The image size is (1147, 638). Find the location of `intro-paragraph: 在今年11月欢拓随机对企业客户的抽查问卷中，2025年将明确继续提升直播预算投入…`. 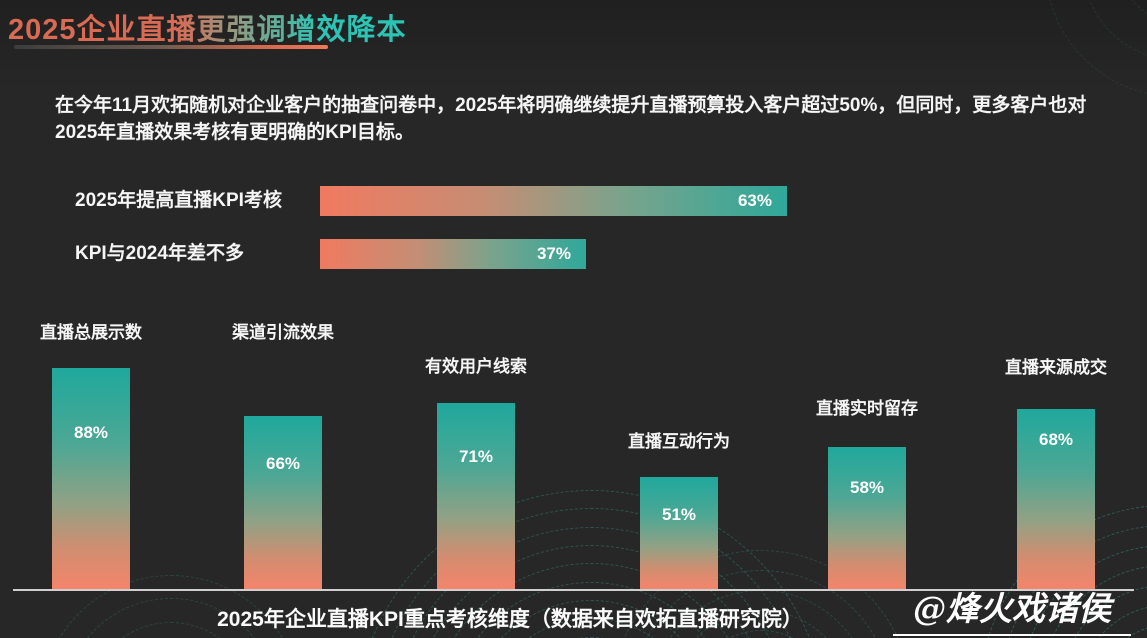

intro-paragraph: 在今年11月欢拓随机对企业客户的抽查问卷中，2025年将明确继续提升直播预算投入… is located at coordinates (571, 119).